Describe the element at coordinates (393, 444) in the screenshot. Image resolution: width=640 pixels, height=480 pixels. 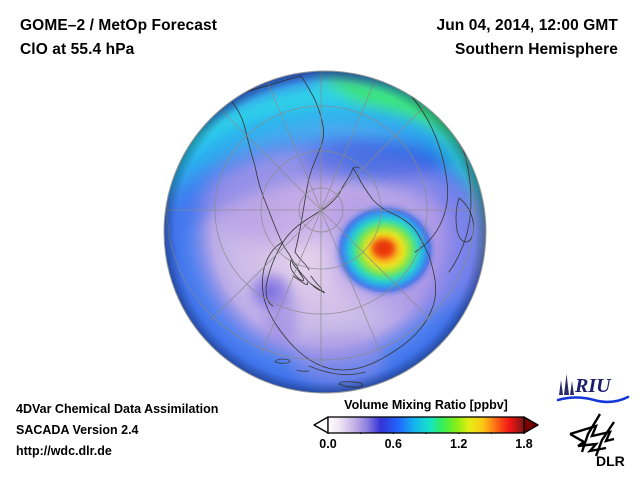
I see `colorbar-tick-label-1: 0.6` at that location.